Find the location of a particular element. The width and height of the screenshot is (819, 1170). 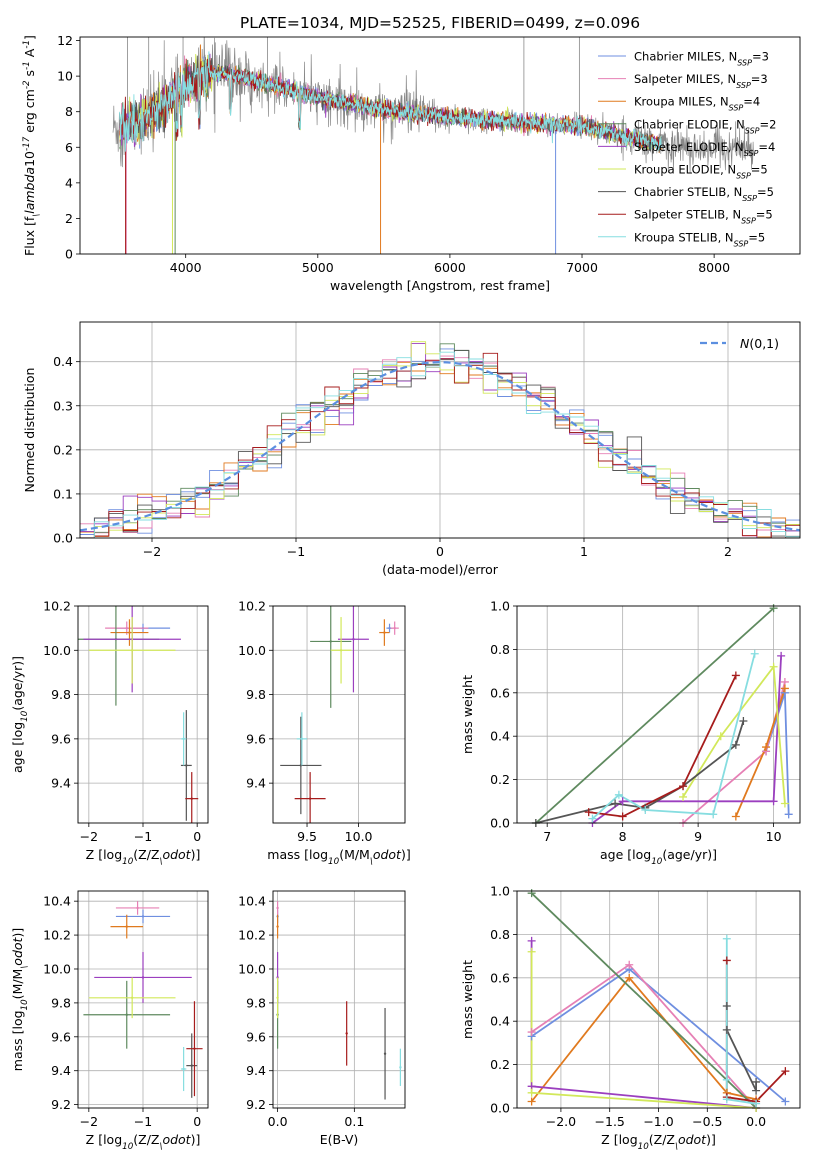

weight_vs_age-plot-area is located at coordinates (662, 715).